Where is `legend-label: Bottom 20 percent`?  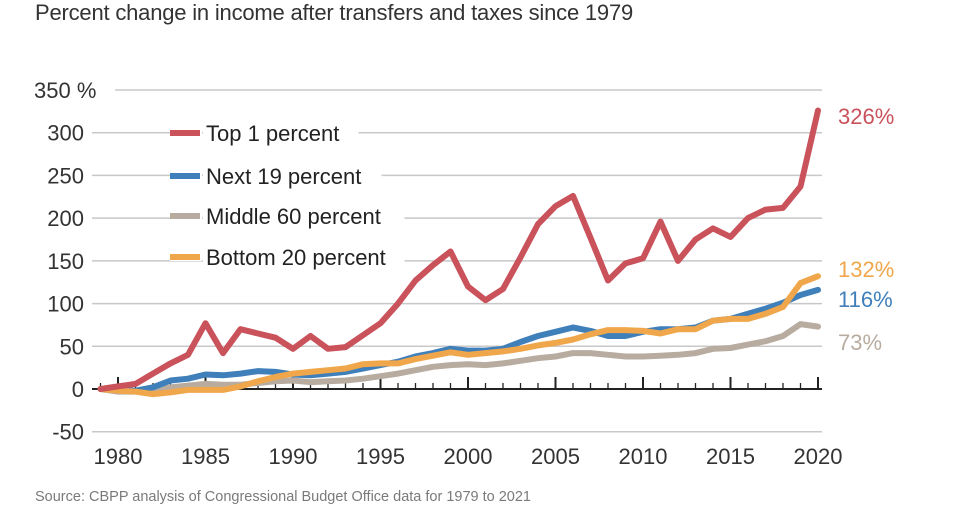
legend-label: Bottom 20 percent is located at coordinates (296, 257).